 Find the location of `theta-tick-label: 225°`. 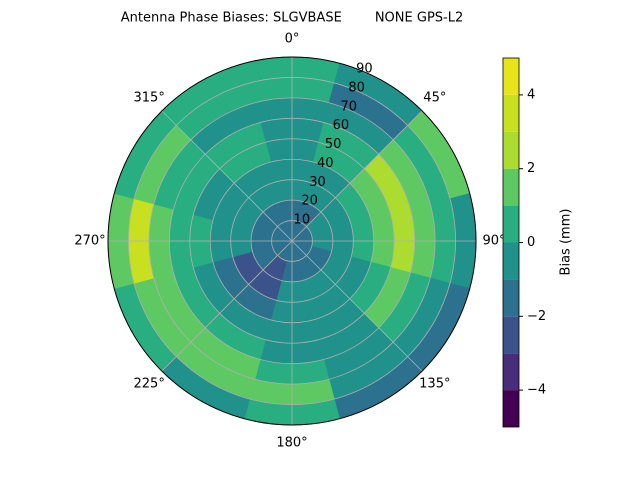

theta-tick-label: 225° is located at coordinates (149, 383).